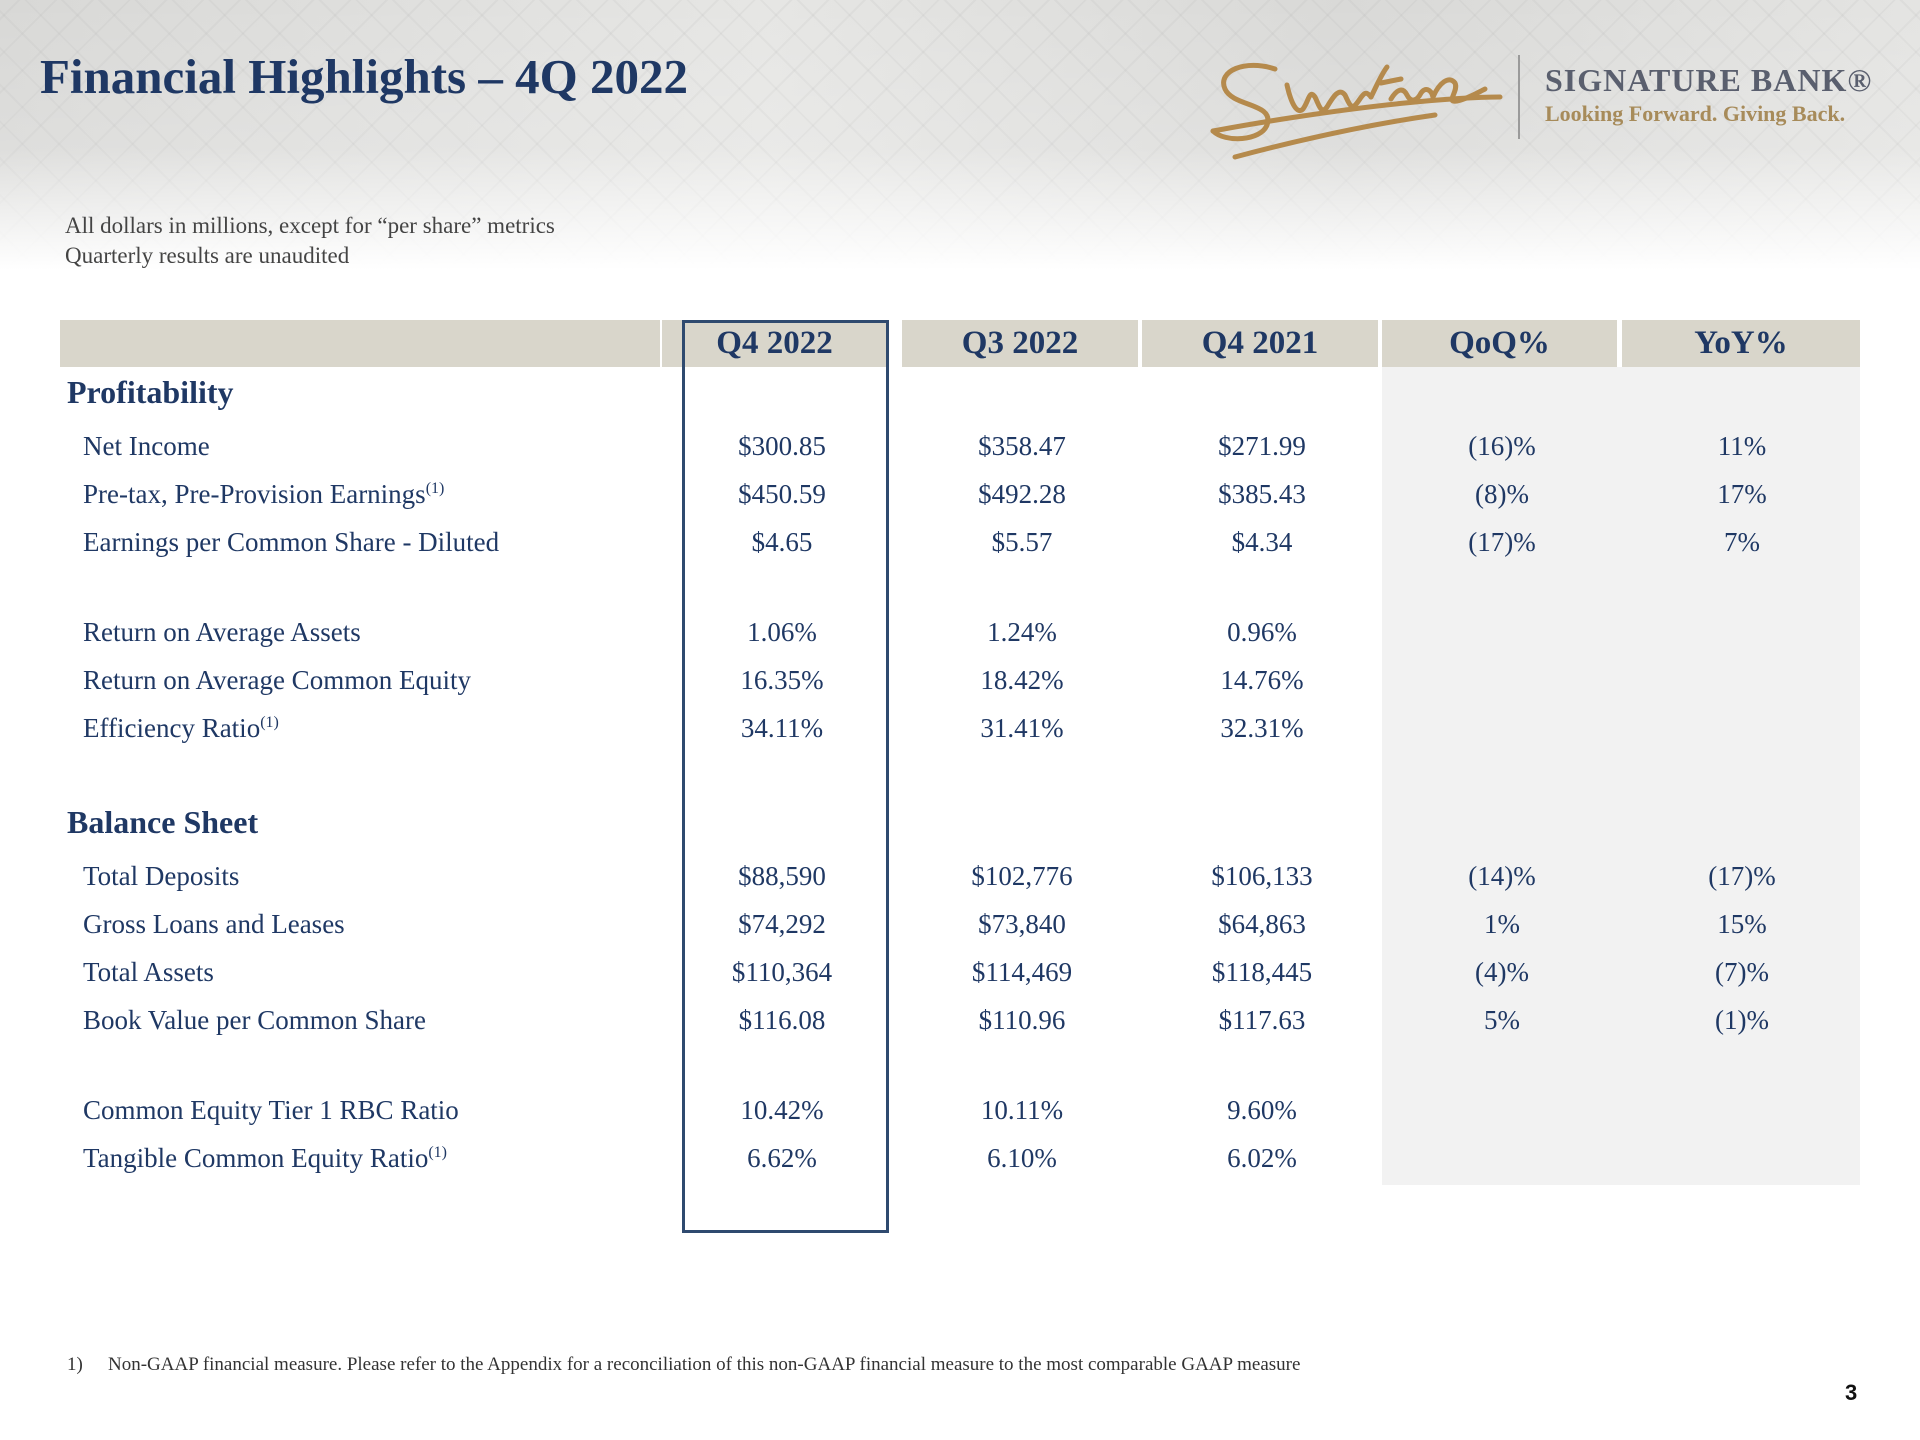  Describe the element at coordinates (161, 876) in the screenshot. I see `row-label: Total Deposits` at that location.